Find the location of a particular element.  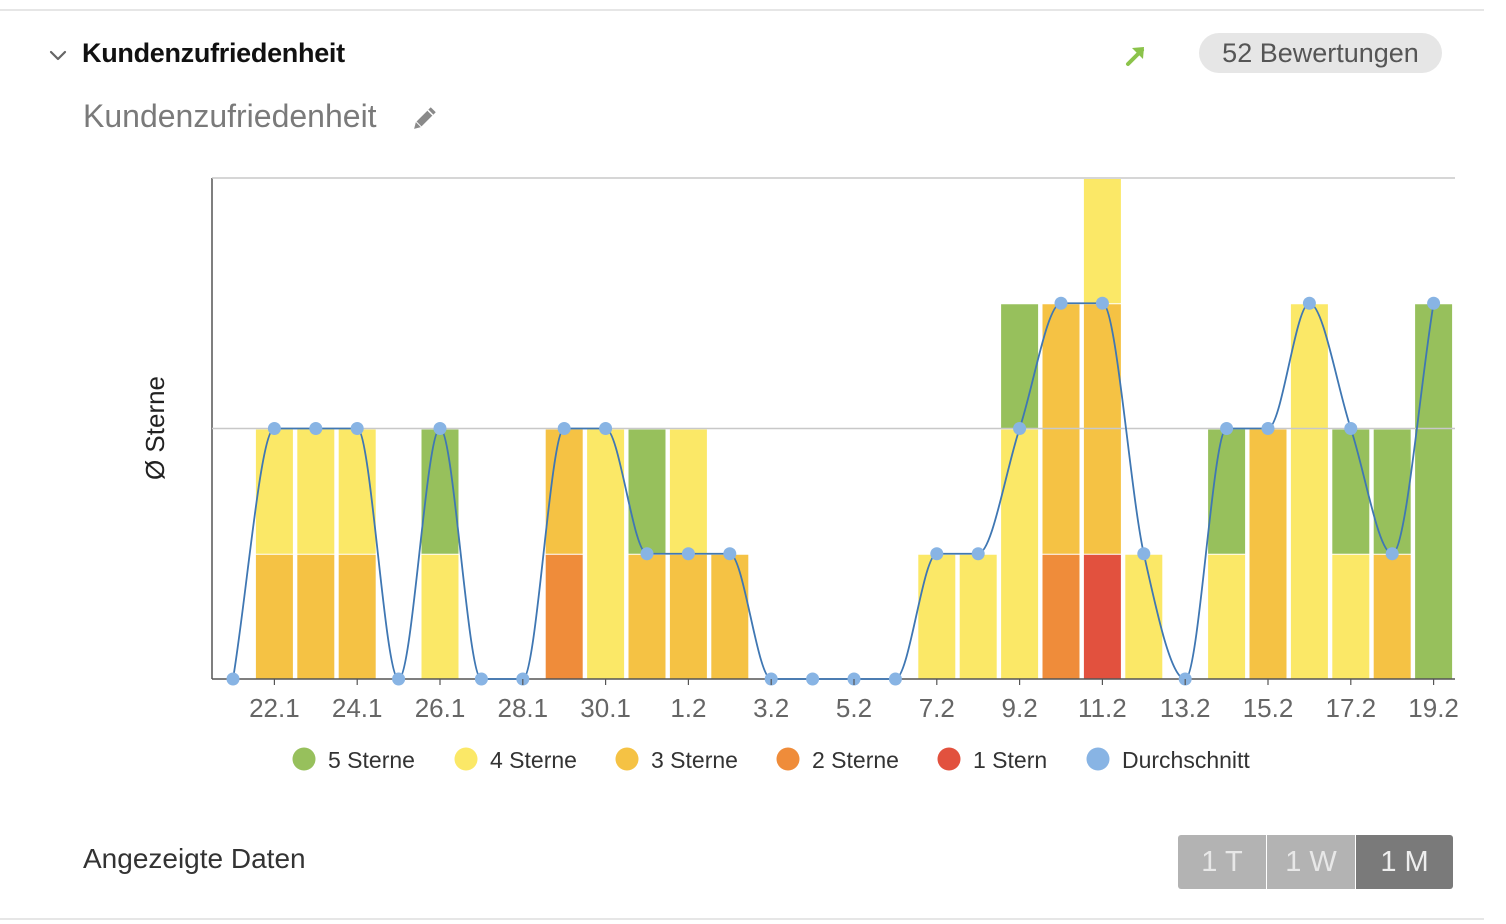

legend-swatch-2-sterne is located at coordinates (788, 759).